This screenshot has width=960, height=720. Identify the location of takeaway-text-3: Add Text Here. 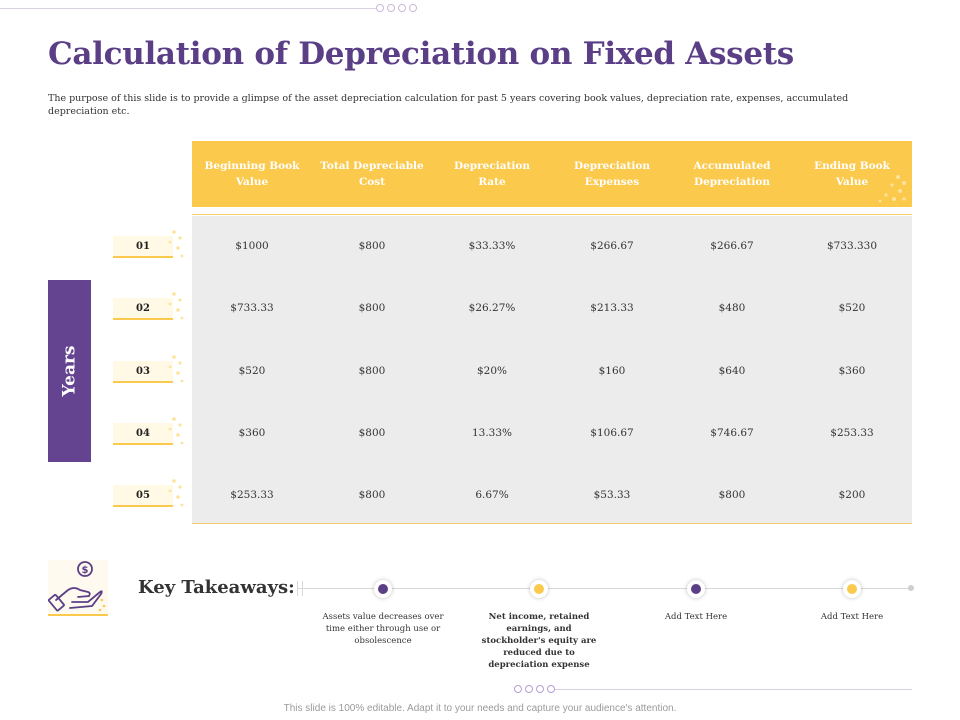
(696, 617).